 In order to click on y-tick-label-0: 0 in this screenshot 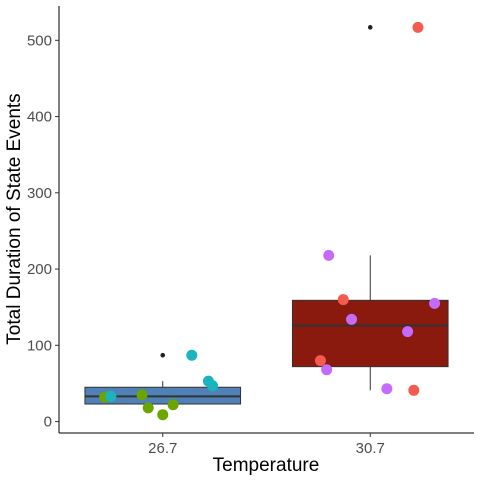, I will do `click(48, 422)`.